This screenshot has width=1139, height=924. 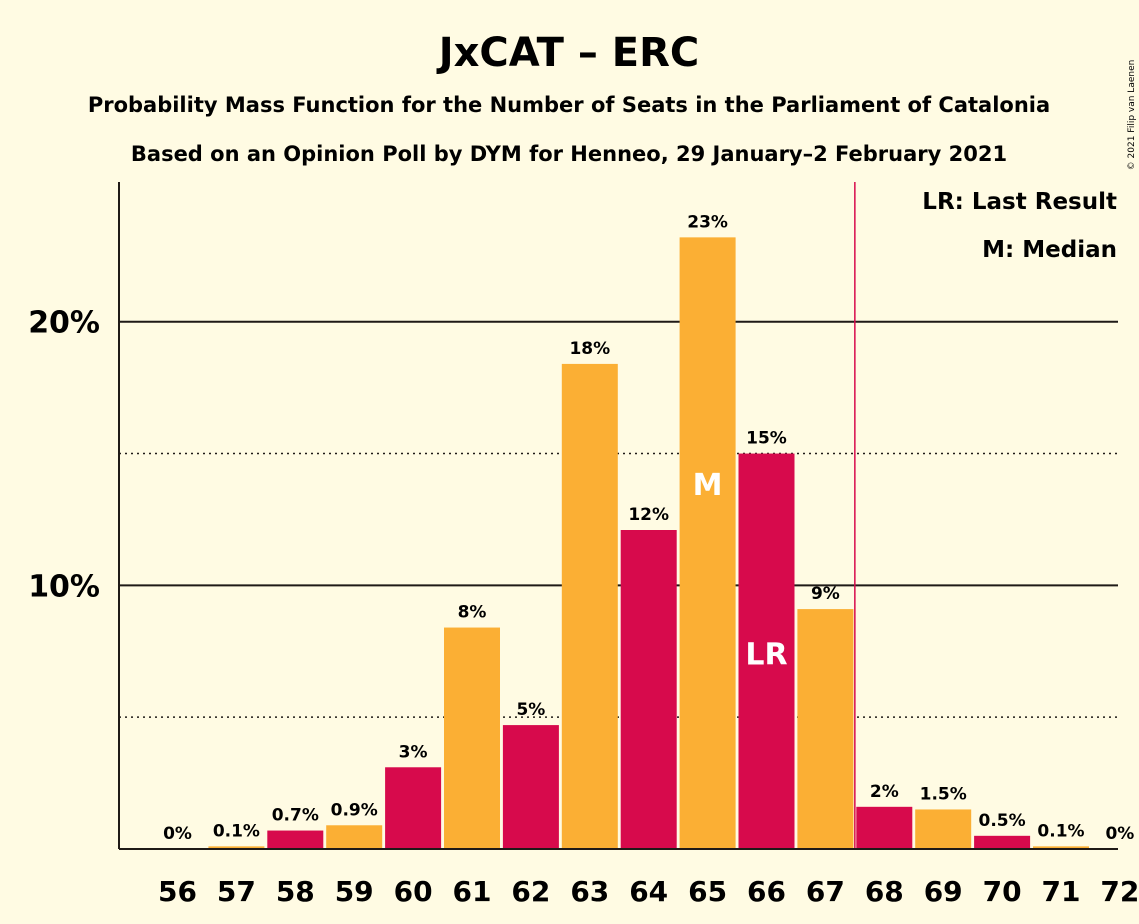 What do you see at coordinates (413, 891) in the screenshot?
I see `x-tick-60: 60` at bounding box center [413, 891].